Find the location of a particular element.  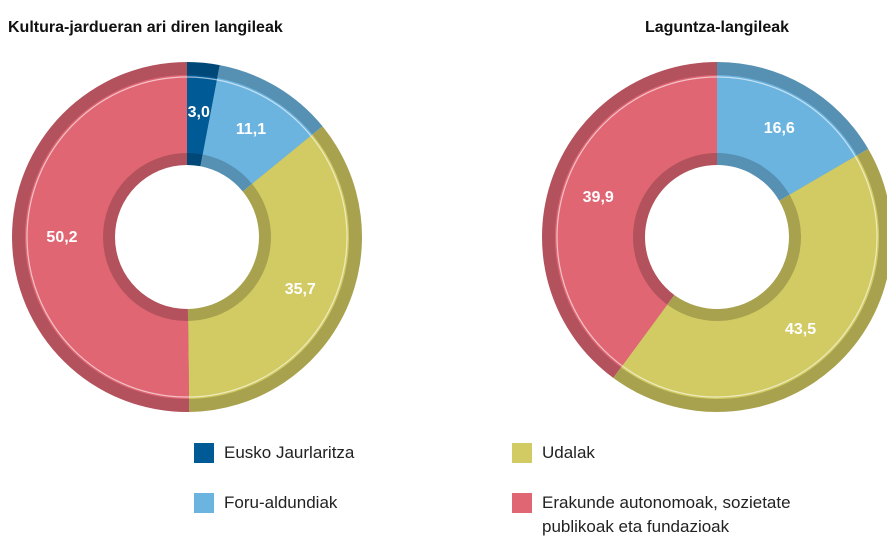

legend-label: Eusko Jaurlaritza is located at coordinates (289, 452).